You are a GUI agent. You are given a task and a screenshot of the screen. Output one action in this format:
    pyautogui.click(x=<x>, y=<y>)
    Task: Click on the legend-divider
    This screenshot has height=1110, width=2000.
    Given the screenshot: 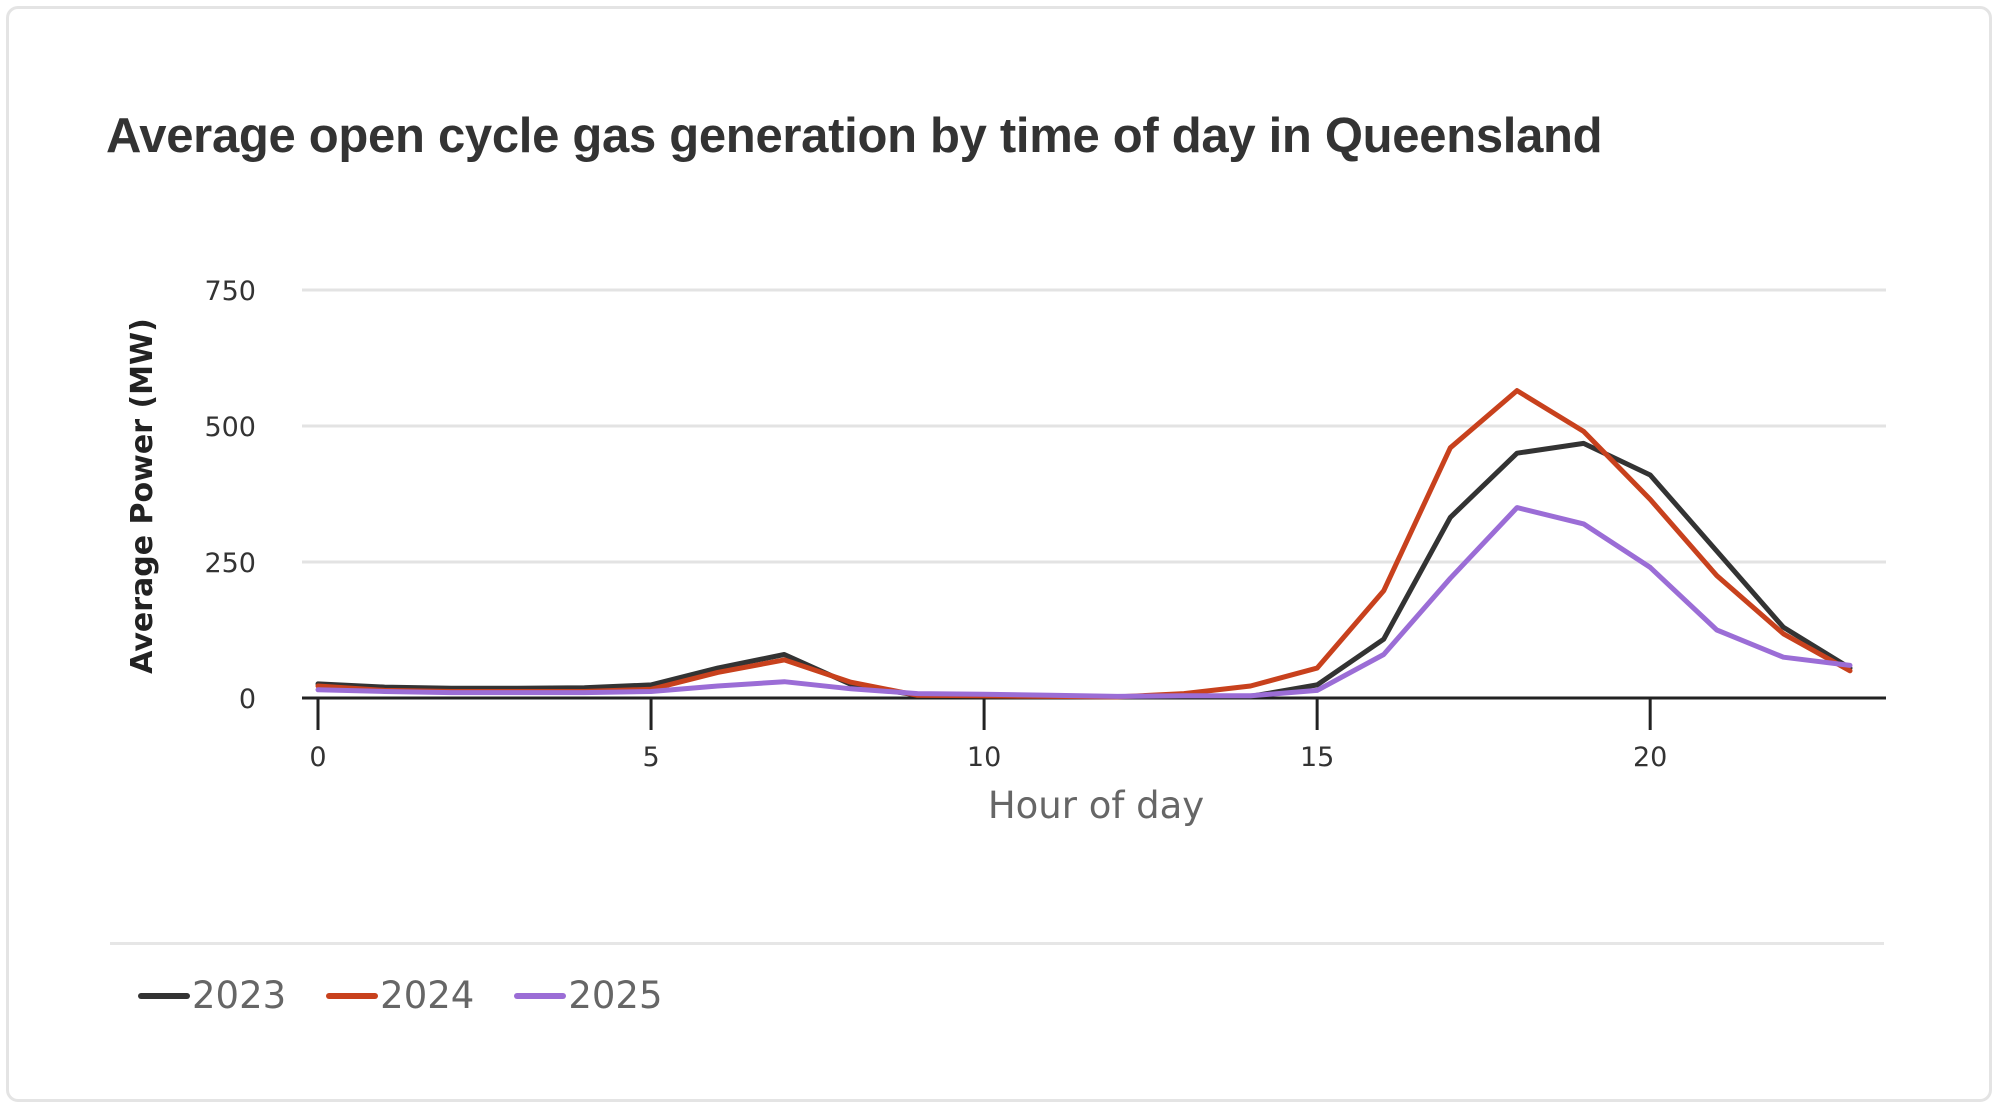 What is the action you would take?
    pyautogui.click(x=997, y=943)
    